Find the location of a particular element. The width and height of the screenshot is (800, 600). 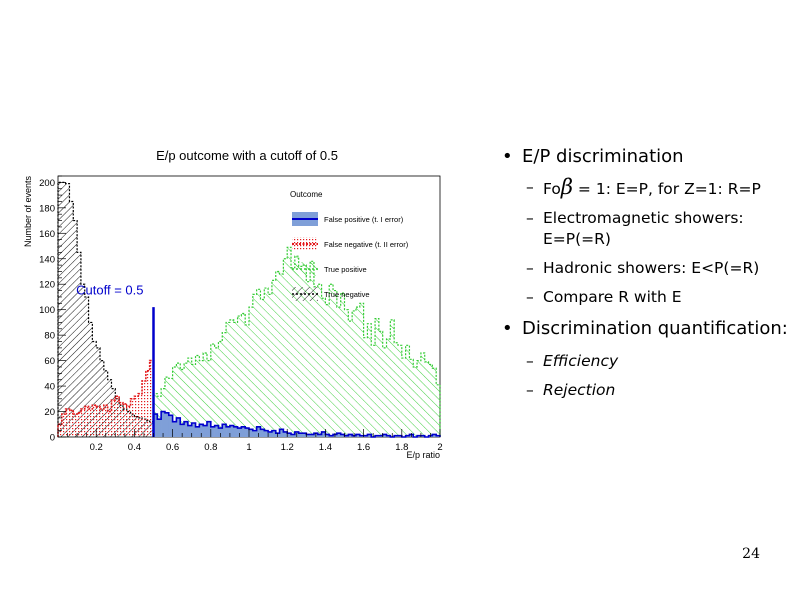

true-negative-outline is located at coordinates (106, 309).